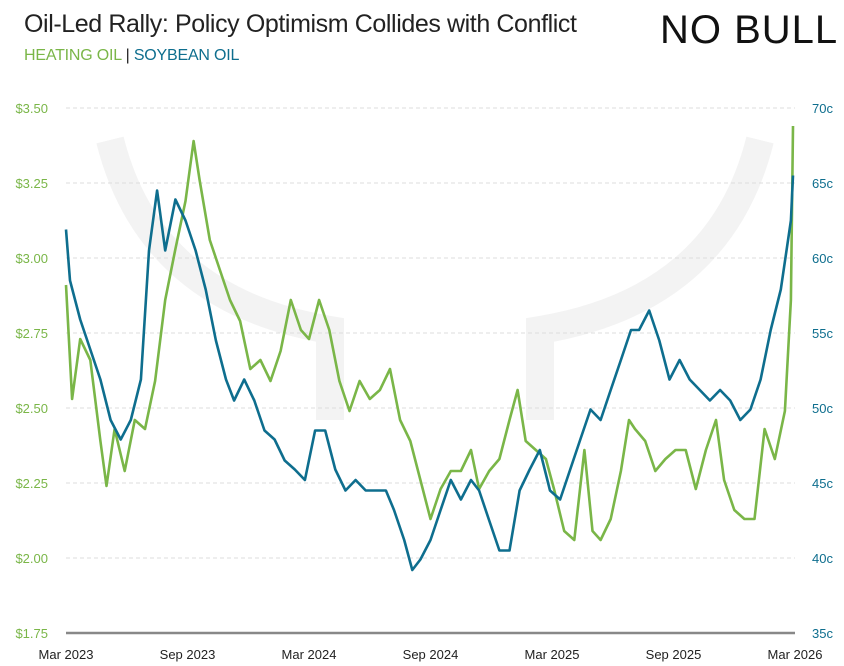 The height and width of the screenshot is (666, 844). Describe the element at coordinates (31, 258) in the screenshot. I see `left-tick-label: $3.00` at that location.